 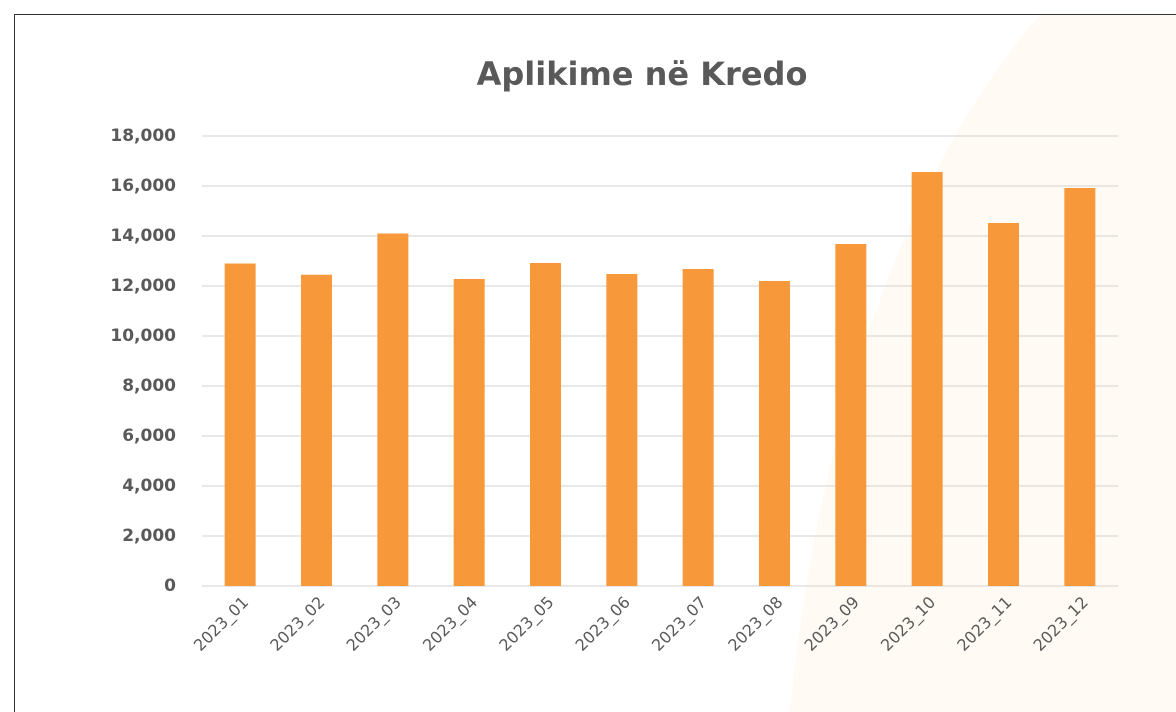 What do you see at coordinates (143, 286) in the screenshot?
I see `y-tick-label: 12,000` at bounding box center [143, 286].